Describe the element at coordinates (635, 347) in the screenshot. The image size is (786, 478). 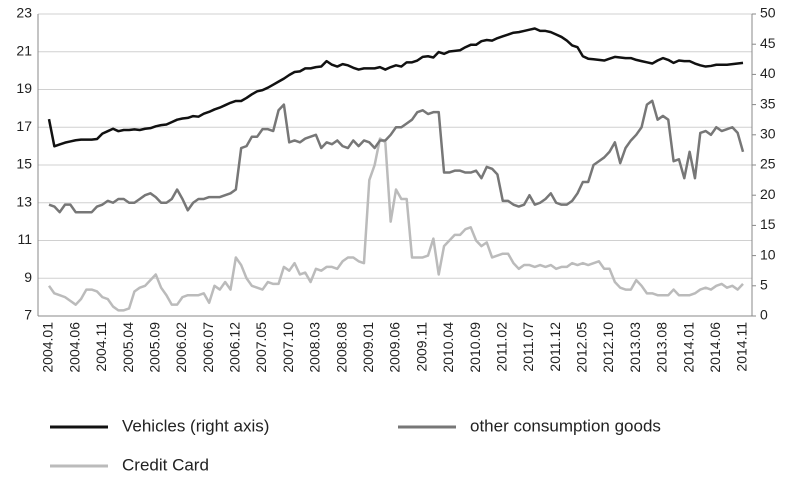
I see `x-tick-label: 2013.03` at that location.